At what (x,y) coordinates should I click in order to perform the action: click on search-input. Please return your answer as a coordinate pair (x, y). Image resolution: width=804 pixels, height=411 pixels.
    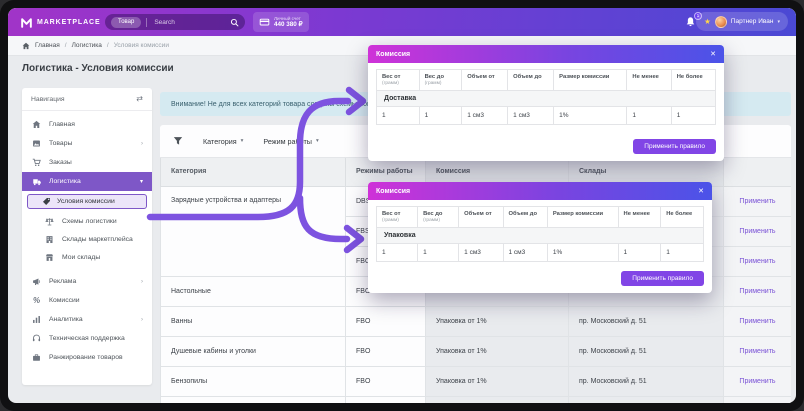
    Looking at the image, I should click on (188, 22).